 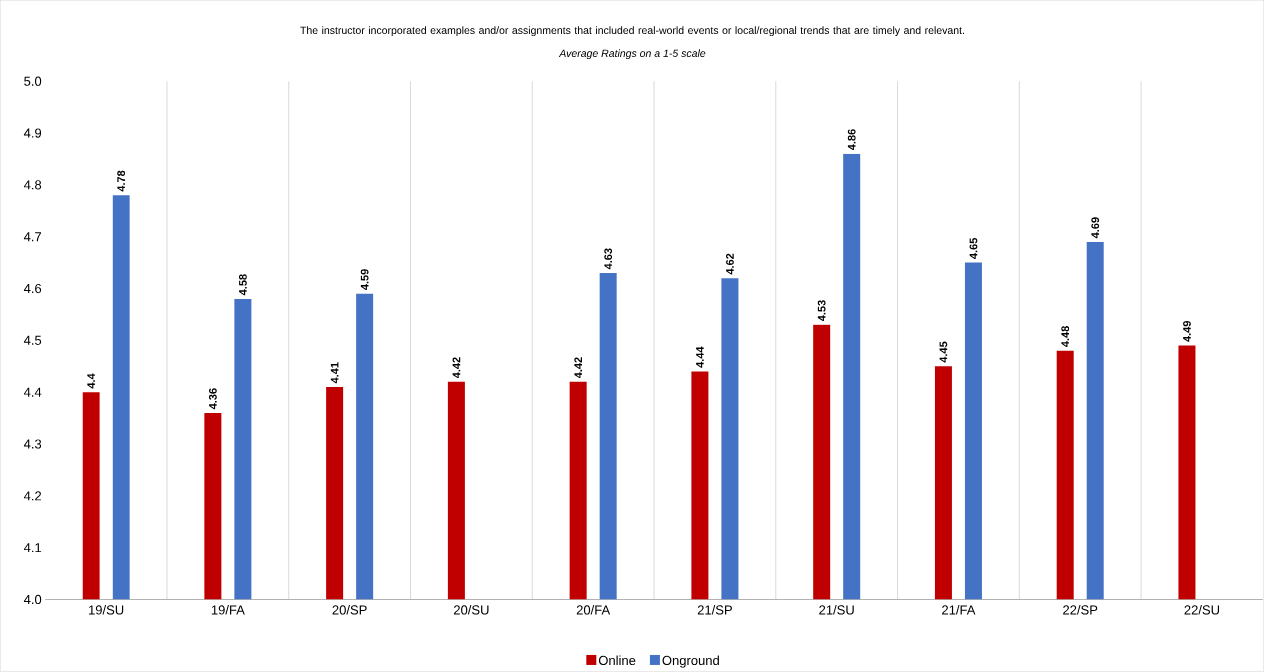 What do you see at coordinates (1202, 610) in the screenshot?
I see `x-tick-label: 22/SU` at bounding box center [1202, 610].